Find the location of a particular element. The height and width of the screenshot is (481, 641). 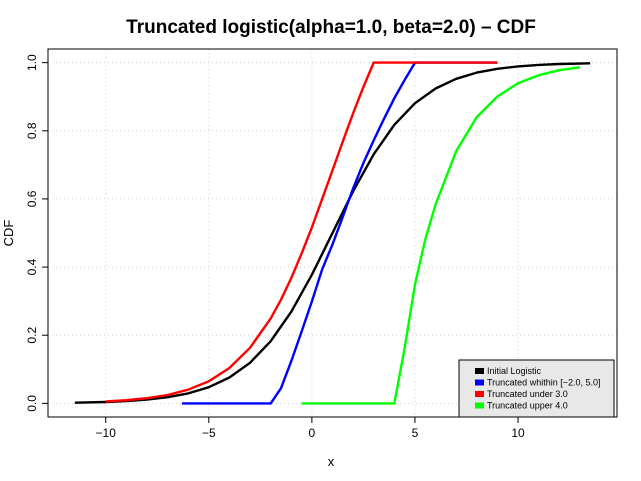

y-tick-label: 0.6 is located at coordinates (32, 198).